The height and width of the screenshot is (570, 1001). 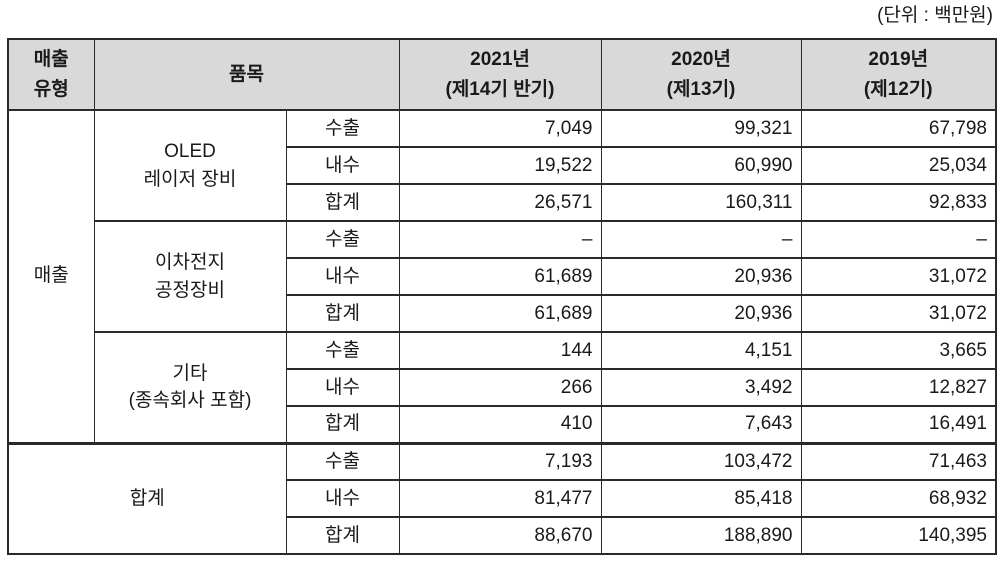 I want to click on value-2021: –, so click(x=500, y=239).